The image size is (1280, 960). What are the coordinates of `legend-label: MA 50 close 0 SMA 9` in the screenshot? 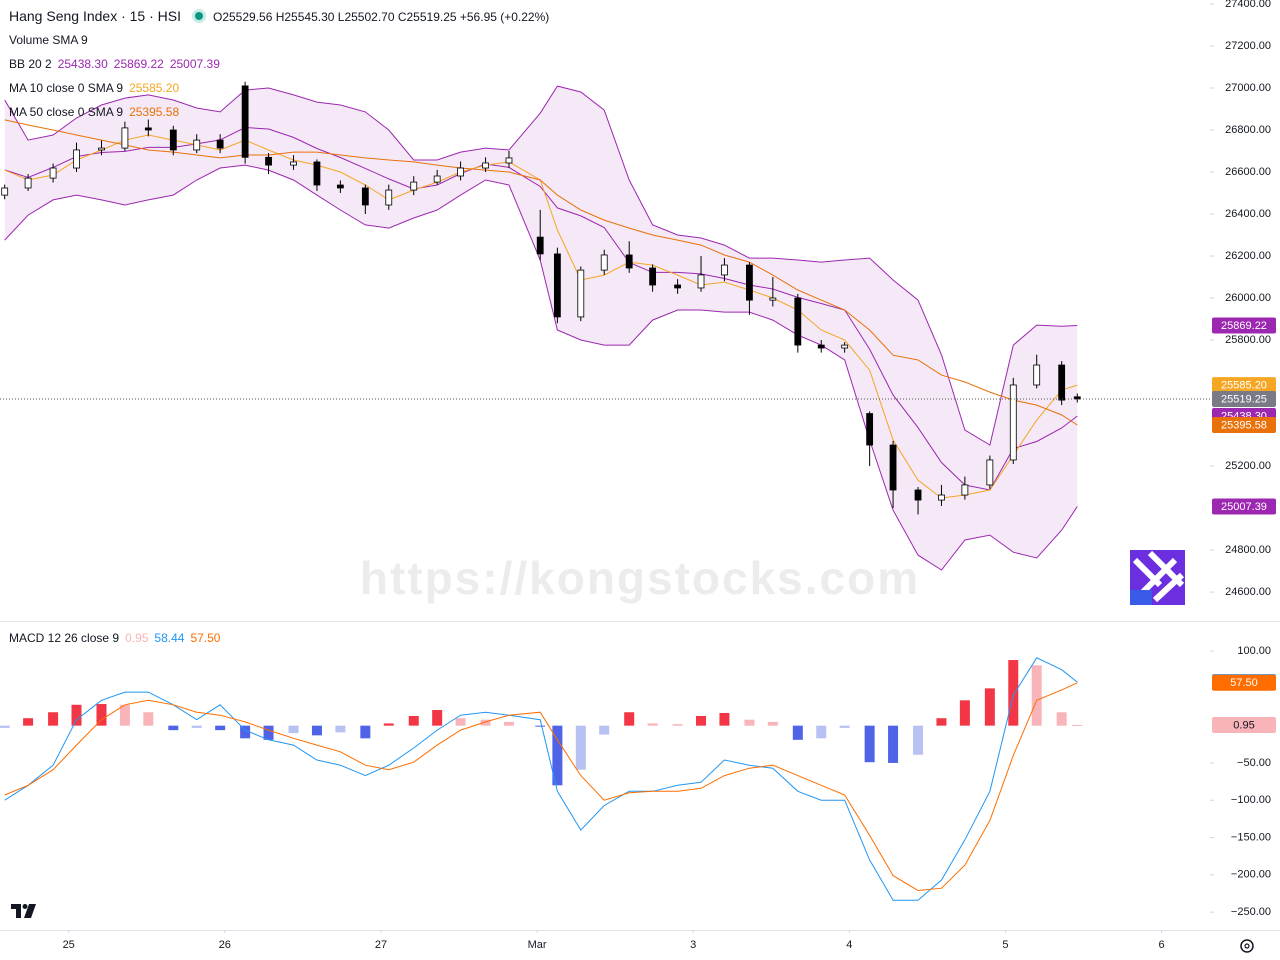 It's located at (66, 112).